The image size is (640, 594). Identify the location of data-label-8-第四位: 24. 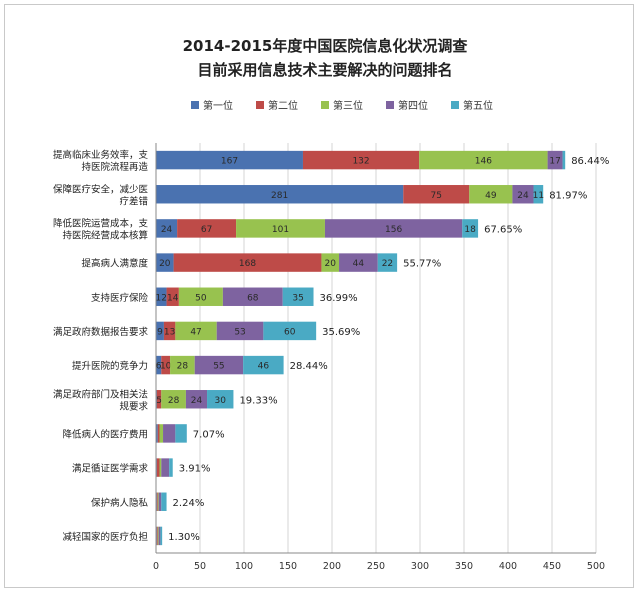
(197, 401).